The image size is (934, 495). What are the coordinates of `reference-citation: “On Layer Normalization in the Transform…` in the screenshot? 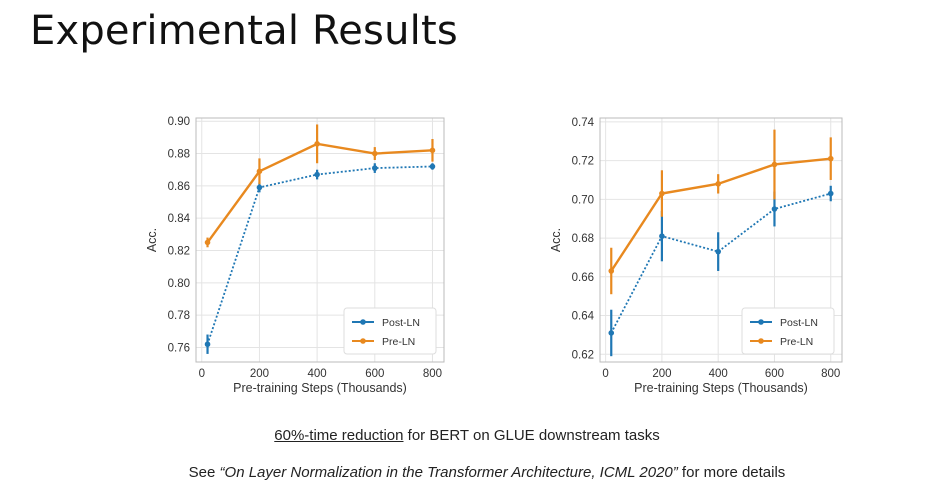 It's located at (448, 472).